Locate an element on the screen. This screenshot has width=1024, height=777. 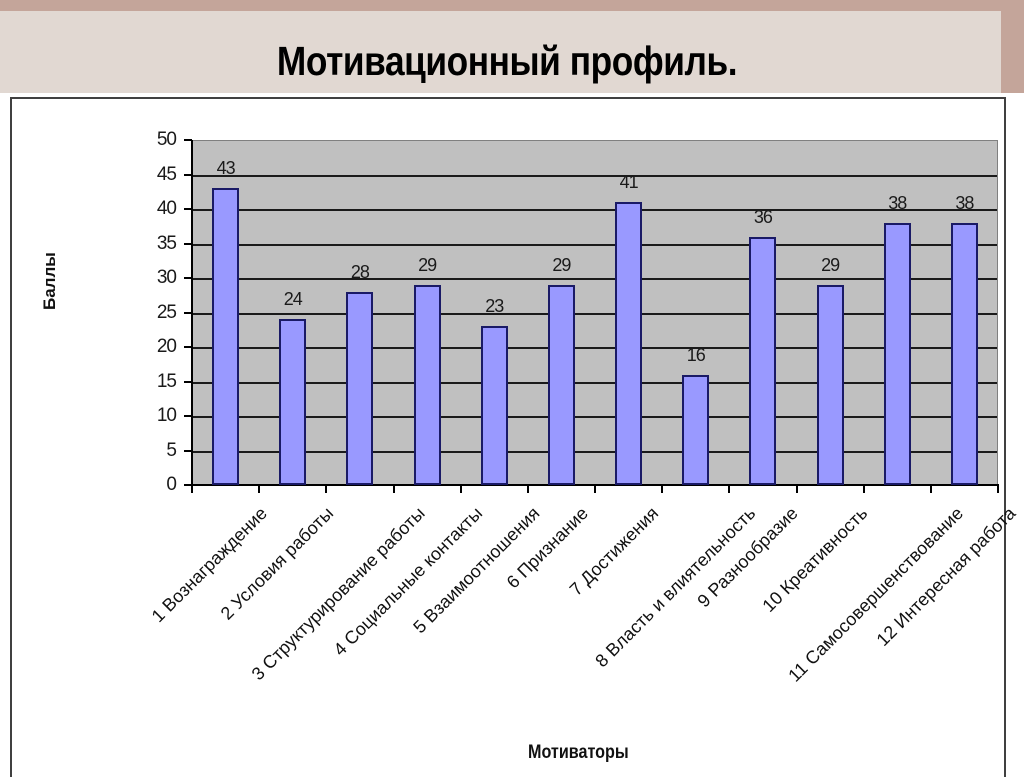
title-band is located at coordinates (500, 52).